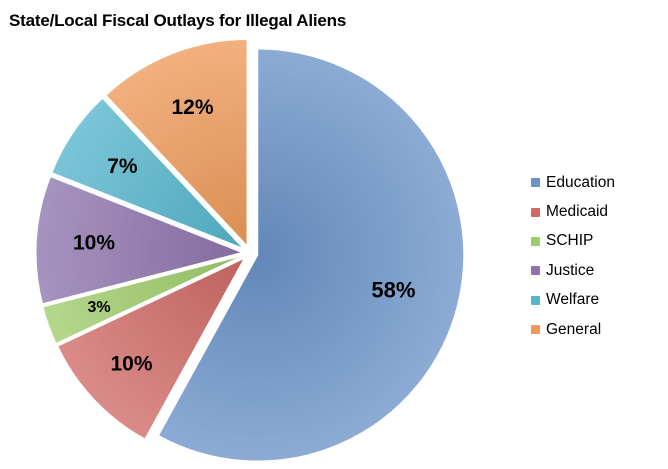 The image size is (668, 469). What do you see at coordinates (570, 270) in the screenshot?
I see `legend-label: Justice` at bounding box center [570, 270].